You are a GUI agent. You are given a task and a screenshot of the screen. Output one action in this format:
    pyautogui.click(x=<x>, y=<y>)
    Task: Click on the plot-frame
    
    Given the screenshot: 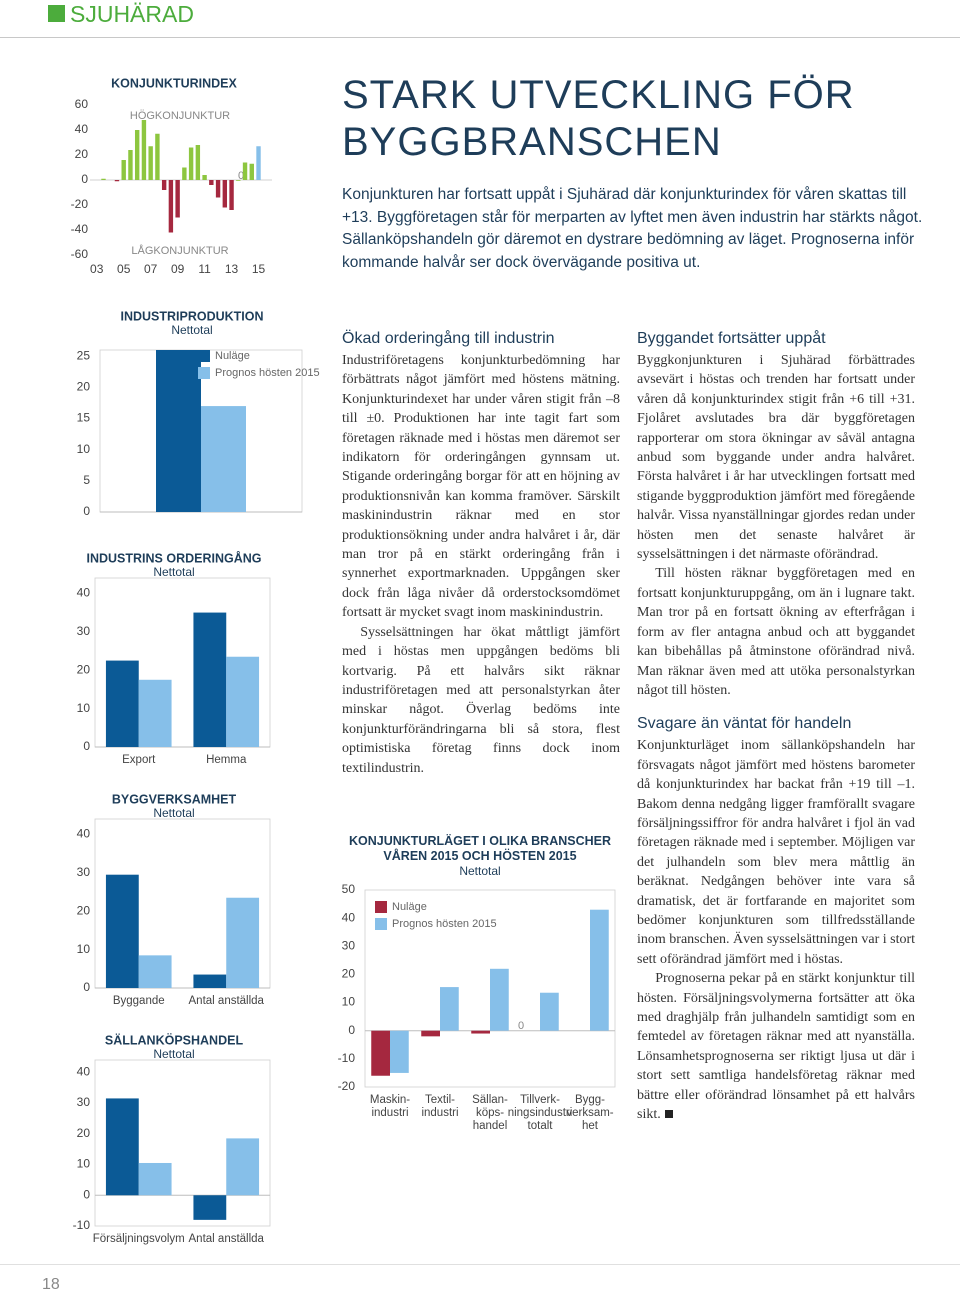 What is the action you would take?
    pyautogui.click(x=490, y=988)
    